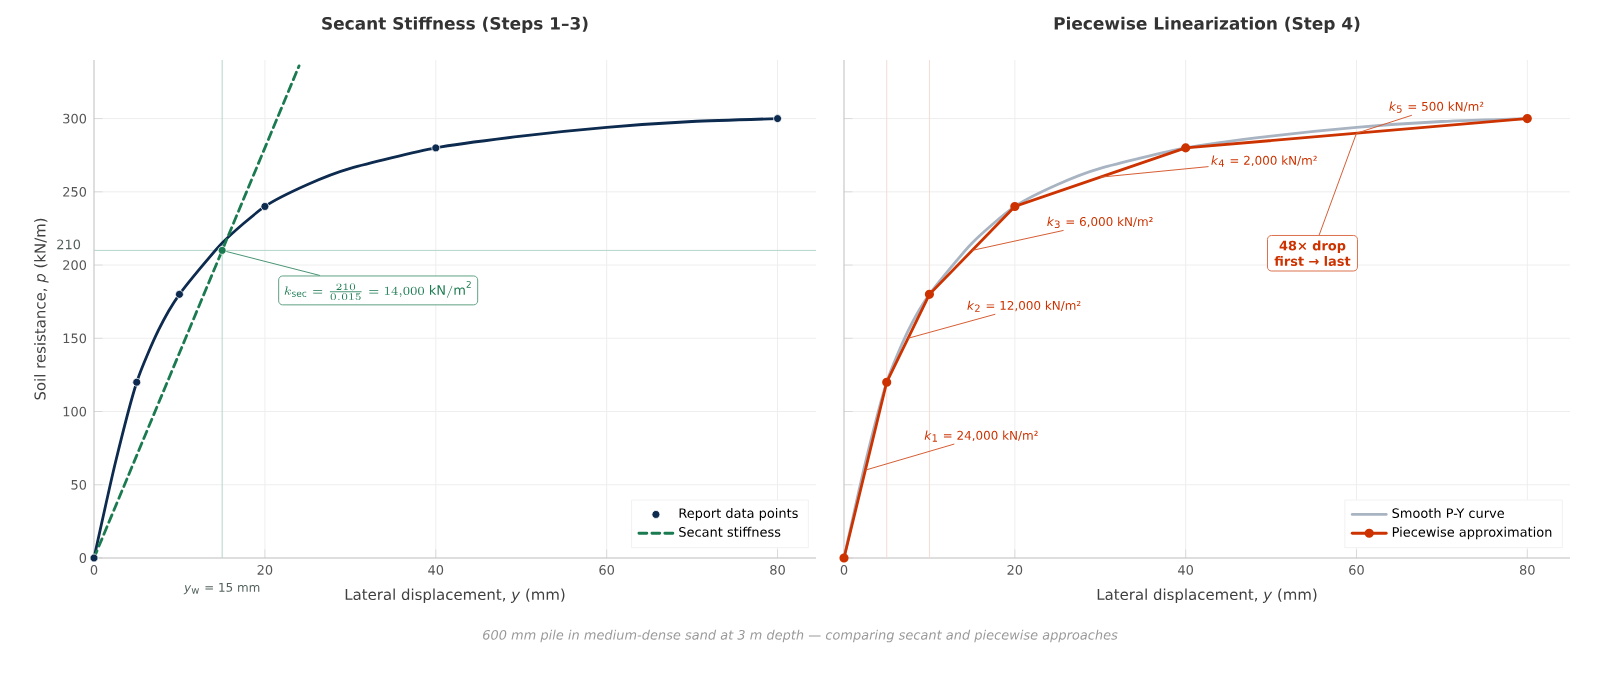  Describe the element at coordinates (1207, 25) in the screenshot. I see `chart-title: Piecewise Linearization (Step 4)` at that location.